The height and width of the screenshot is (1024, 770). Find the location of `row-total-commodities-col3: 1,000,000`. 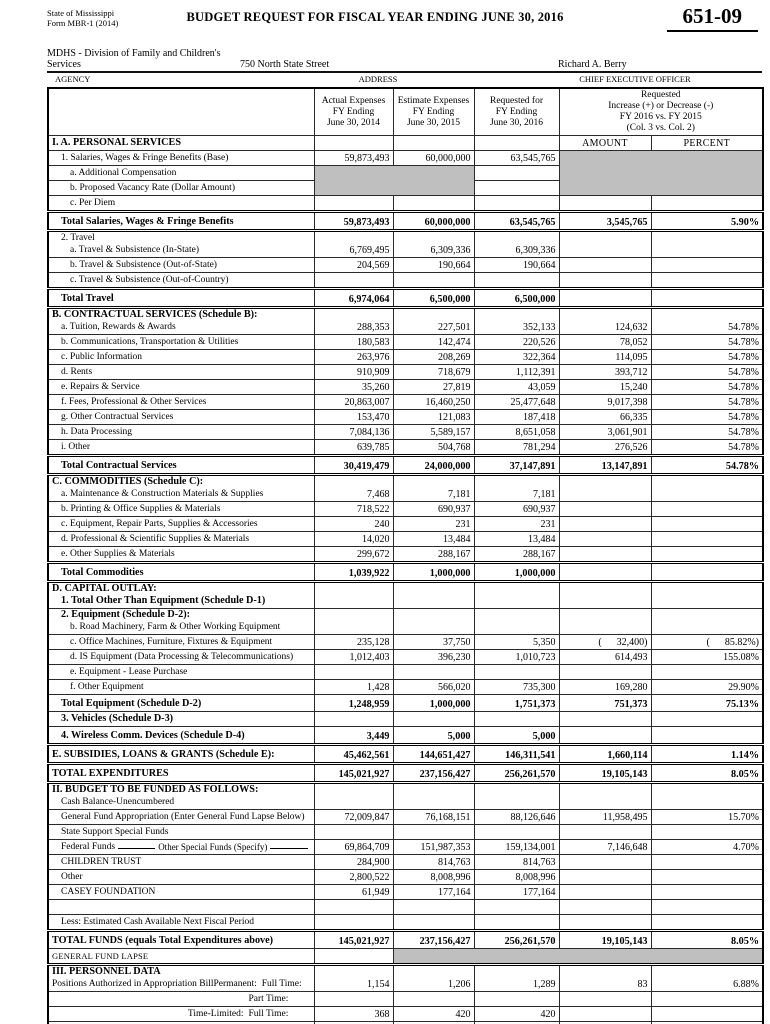

row-total-commodities-col3: 1,000,000 is located at coordinates (516, 571).